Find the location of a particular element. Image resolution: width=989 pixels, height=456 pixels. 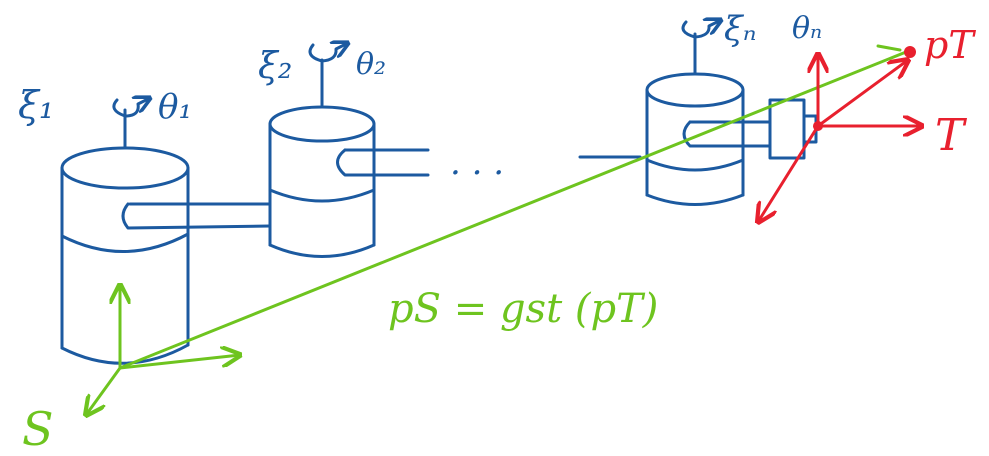

link-n is located at coordinates (727, 134).